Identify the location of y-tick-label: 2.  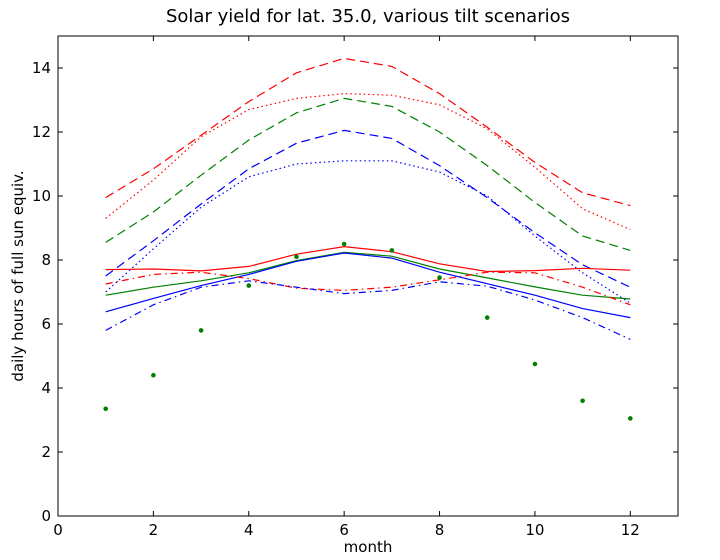
(46, 452).